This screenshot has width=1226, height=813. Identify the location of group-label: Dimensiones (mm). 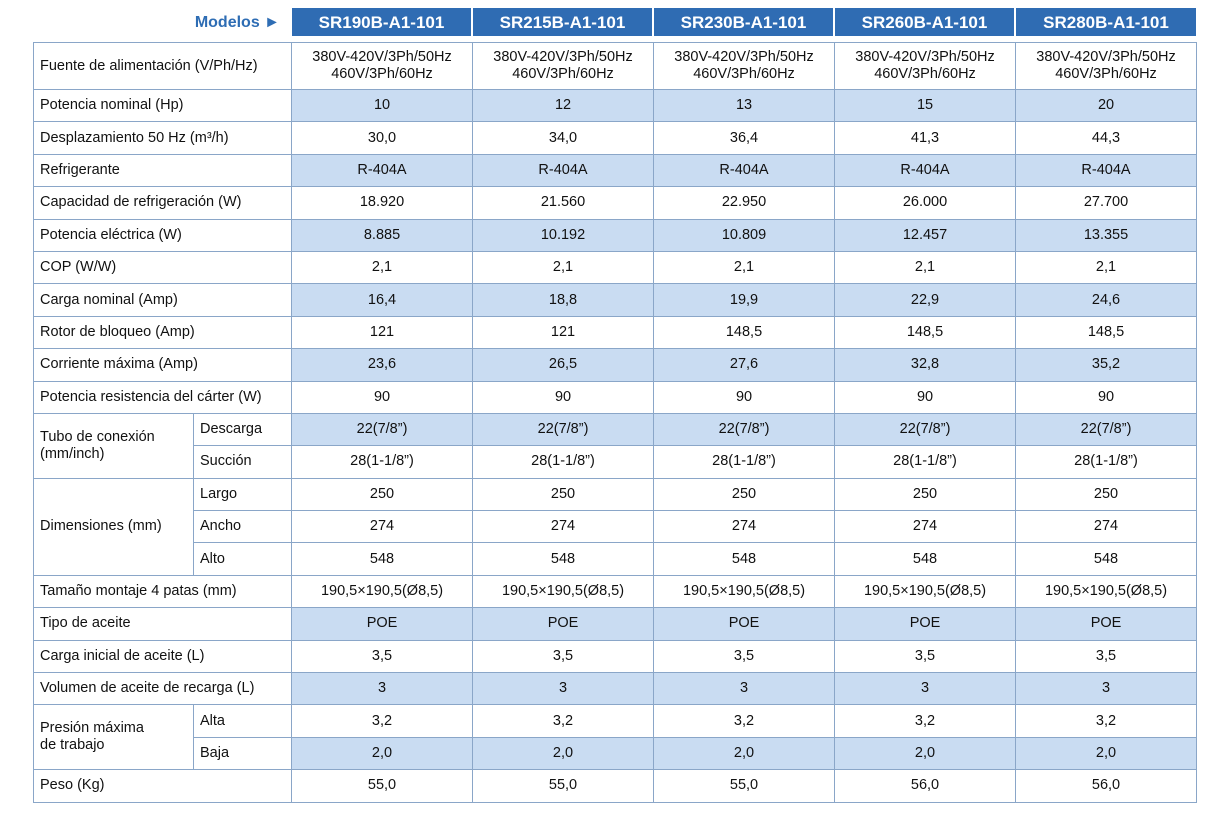
(113, 526).